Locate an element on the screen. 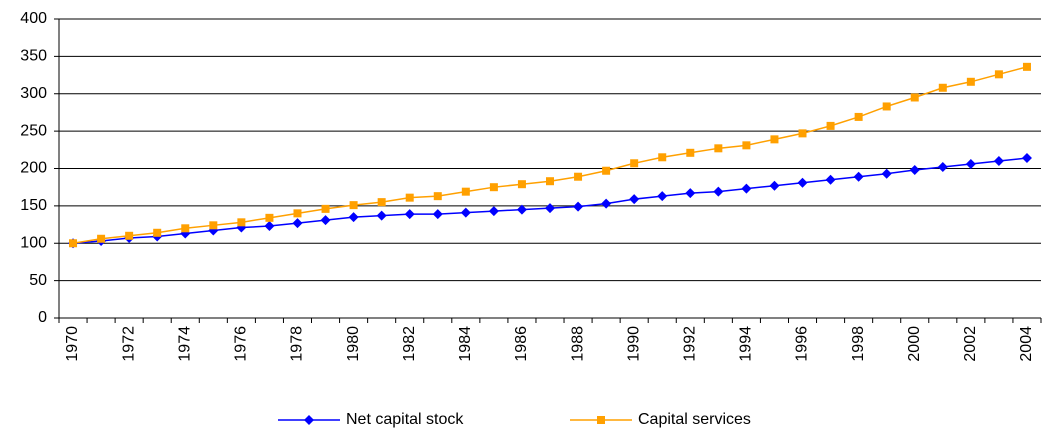 This screenshot has height=434, width=1042. y-tick-label: 300 is located at coordinates (33, 93).